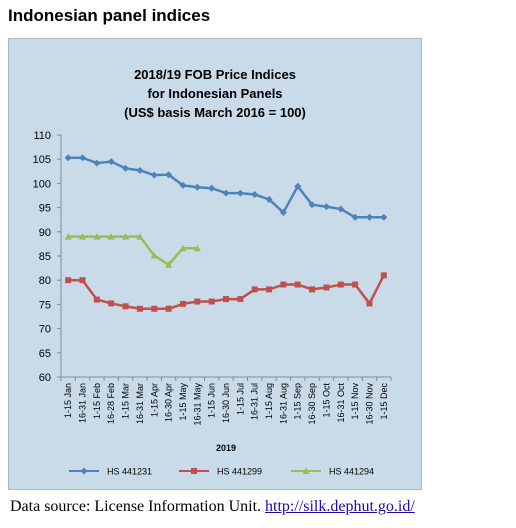 The image size is (516, 528). I want to click on legend-label-hs-441294: HS 441294, so click(351, 472).